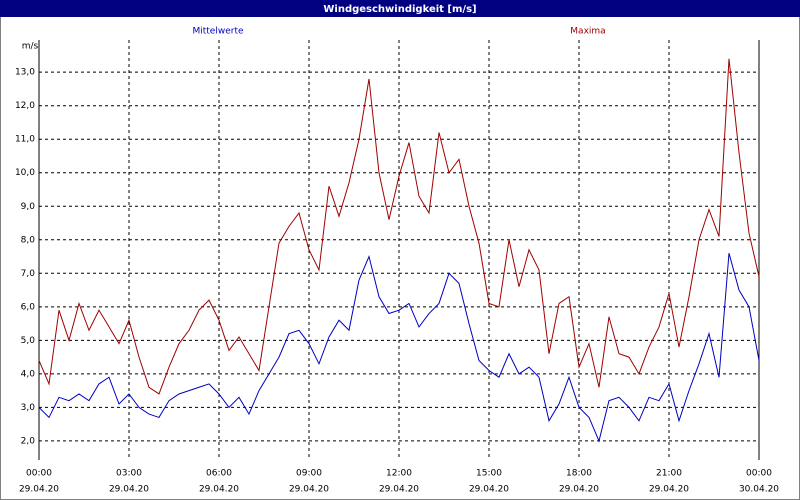 The height and width of the screenshot is (500, 800). What do you see at coordinates (28, 374) in the screenshot?
I see `y-tick-label: 4,0` at bounding box center [28, 374].